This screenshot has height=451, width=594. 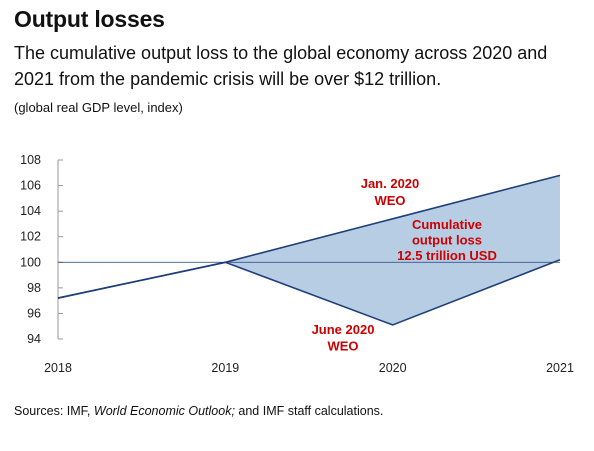 I want to click on annotation-line: output loss, so click(x=447, y=240).